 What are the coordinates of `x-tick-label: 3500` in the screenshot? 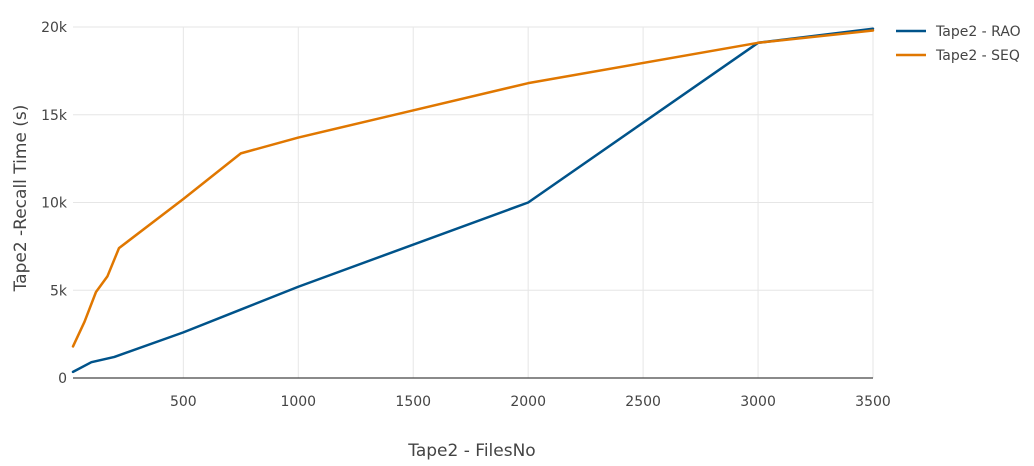 It's located at (873, 402).